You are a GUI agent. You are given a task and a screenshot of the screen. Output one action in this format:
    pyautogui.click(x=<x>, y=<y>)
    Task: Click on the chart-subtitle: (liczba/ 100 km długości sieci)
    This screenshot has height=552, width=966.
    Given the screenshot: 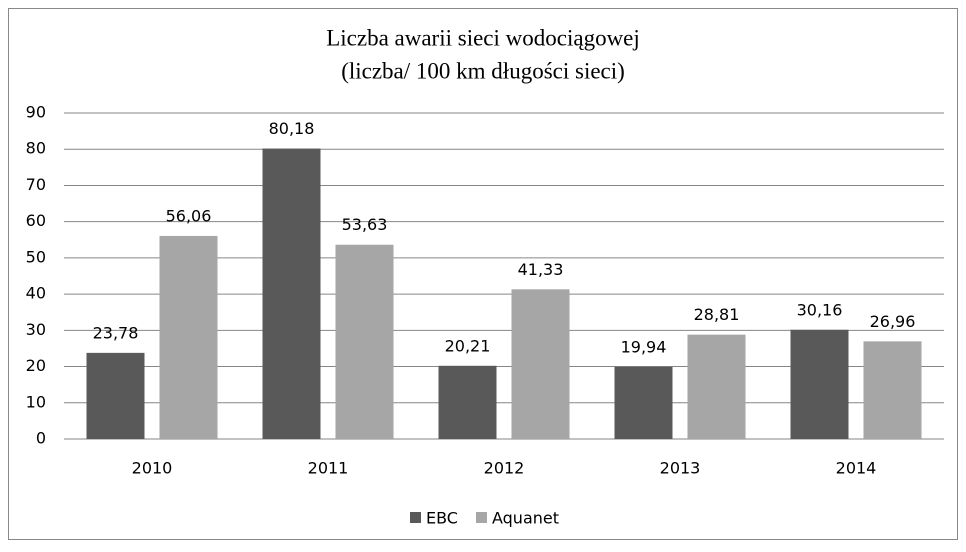 What is the action you would take?
    pyautogui.click(x=483, y=70)
    